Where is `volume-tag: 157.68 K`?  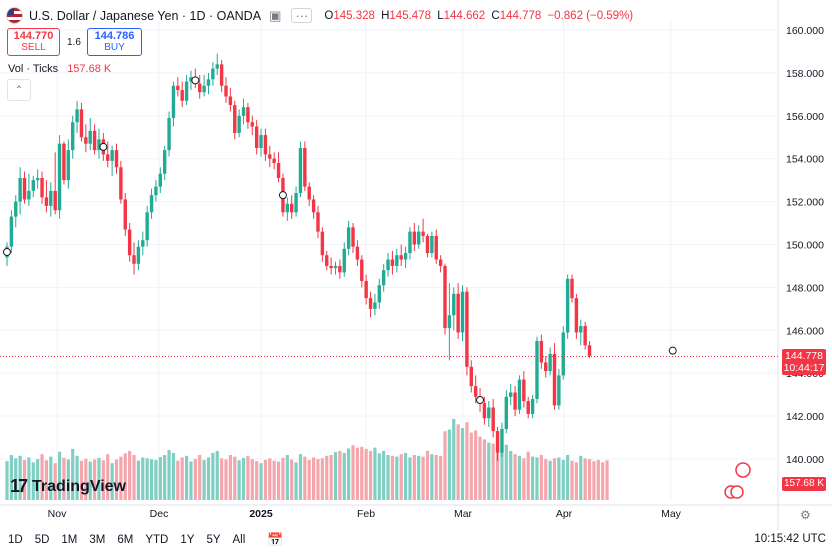 volume-tag: 157.68 K is located at coordinates (804, 484).